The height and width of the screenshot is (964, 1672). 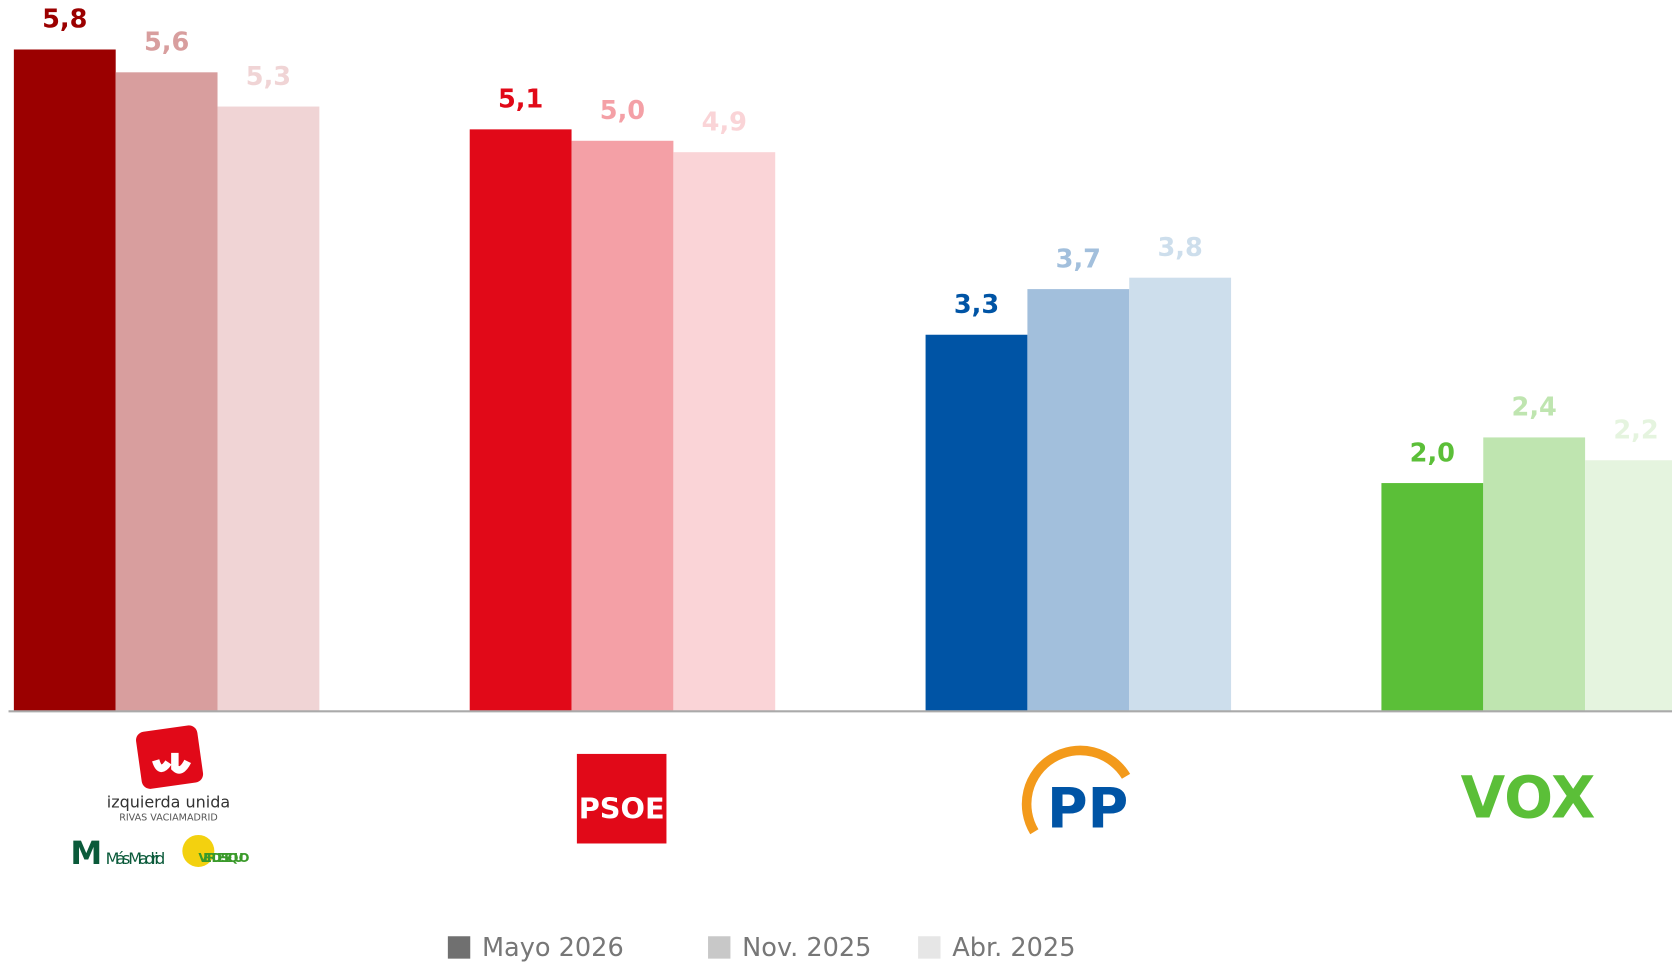 What do you see at coordinates (223, 858) in the screenshot?
I see `category-sublabel: VERDES EQUO` at bounding box center [223, 858].